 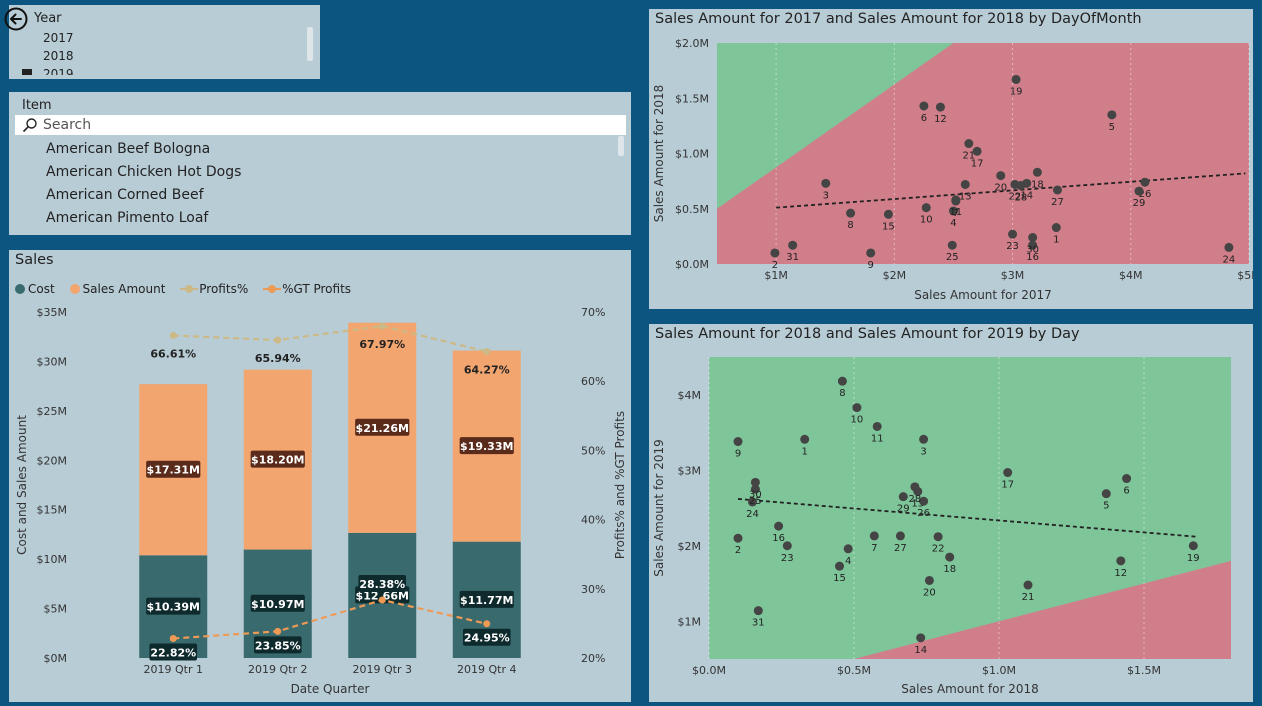 What do you see at coordinates (382, 669) in the screenshot?
I see `x-tick-label: 2019 Qtr 3` at bounding box center [382, 669].